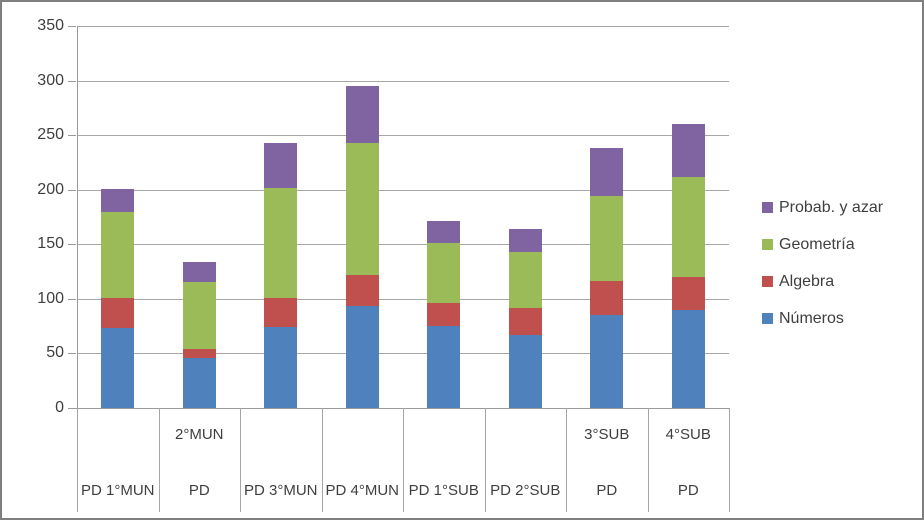 This screenshot has width=924, height=520. Describe the element at coordinates (50, 135) in the screenshot. I see `y-tick-label: 250` at that location.